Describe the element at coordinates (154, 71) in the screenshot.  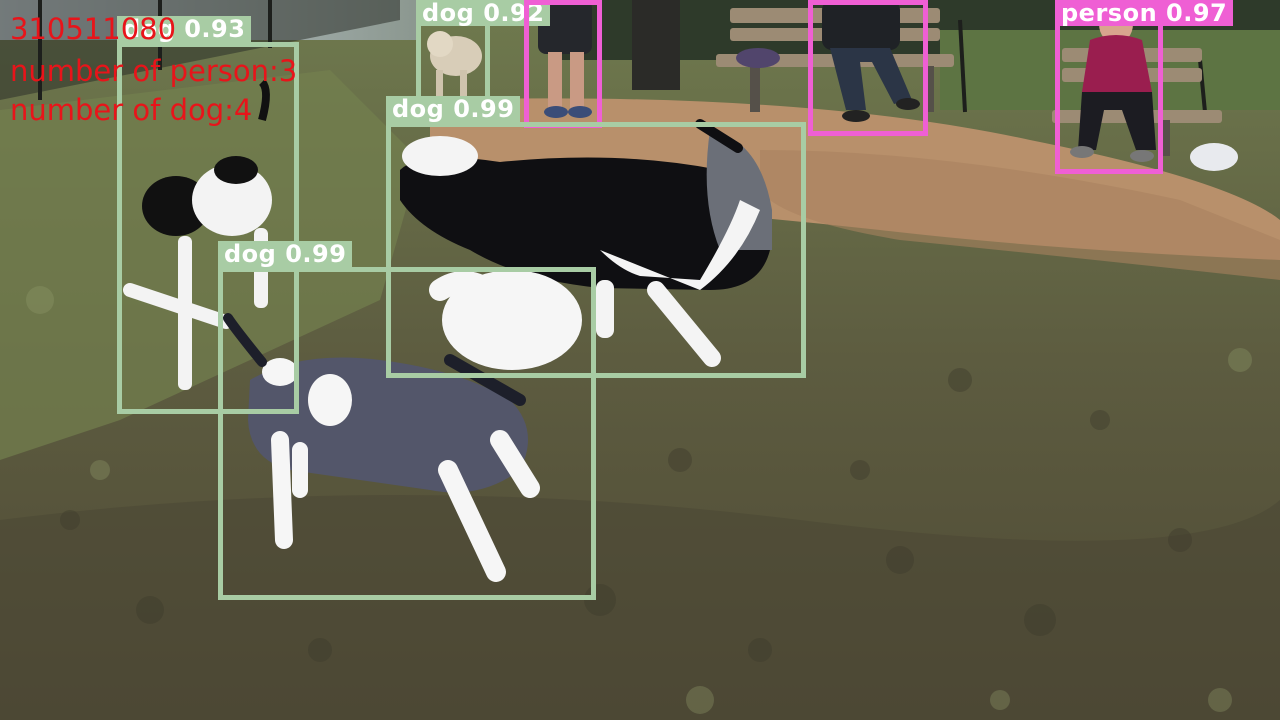
I see `person-count-label: number of person:3` at that location.